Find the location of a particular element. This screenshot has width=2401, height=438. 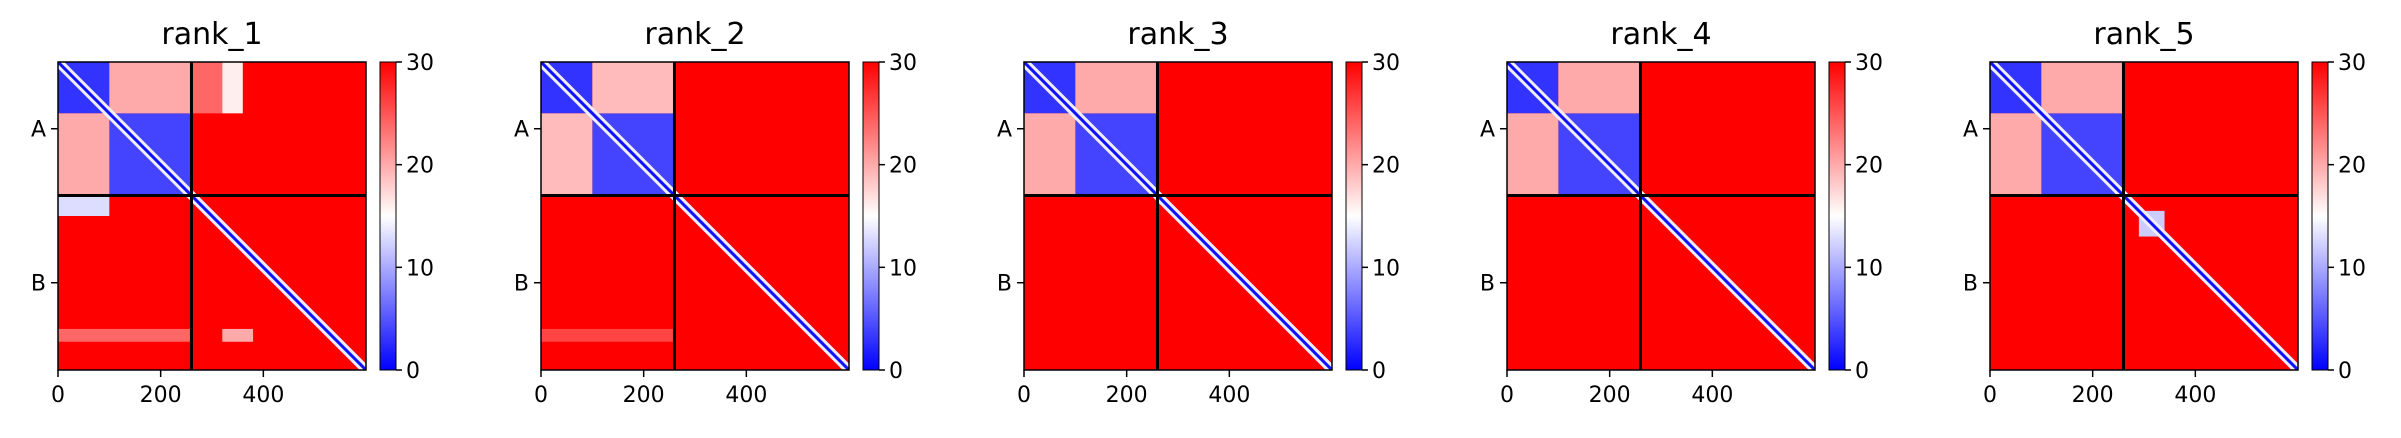

subplot-rank_3: rank_3 0 200 400 A B 0 10 20 30 is located at coordinates (1198, 212).